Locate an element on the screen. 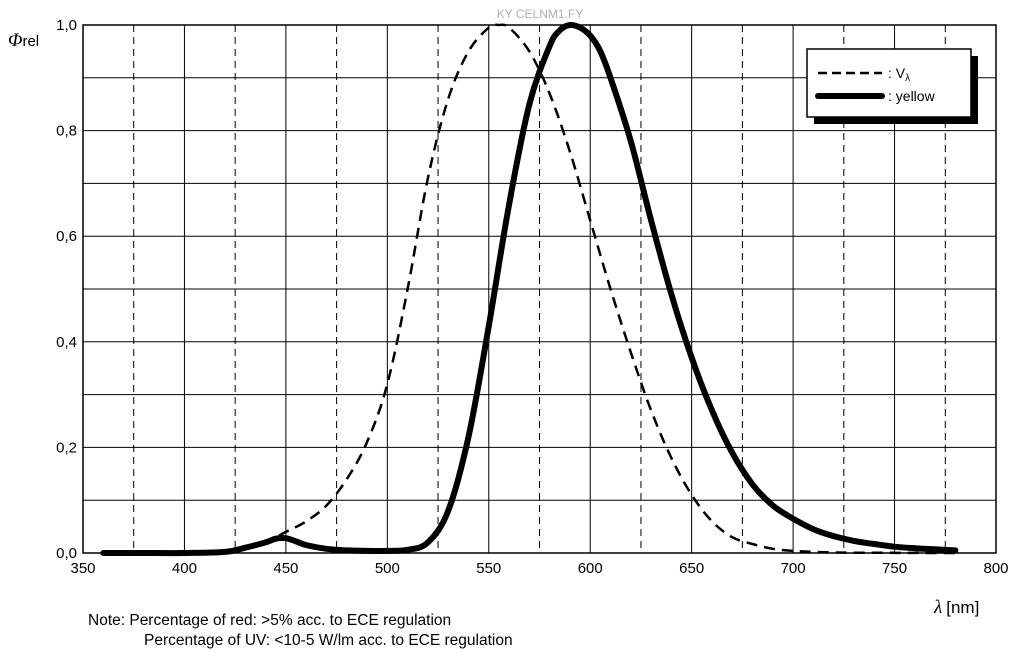 Image resolution: width=1019 pixels, height=657 pixels. x-axis-symbol: λ is located at coordinates (937, 607).